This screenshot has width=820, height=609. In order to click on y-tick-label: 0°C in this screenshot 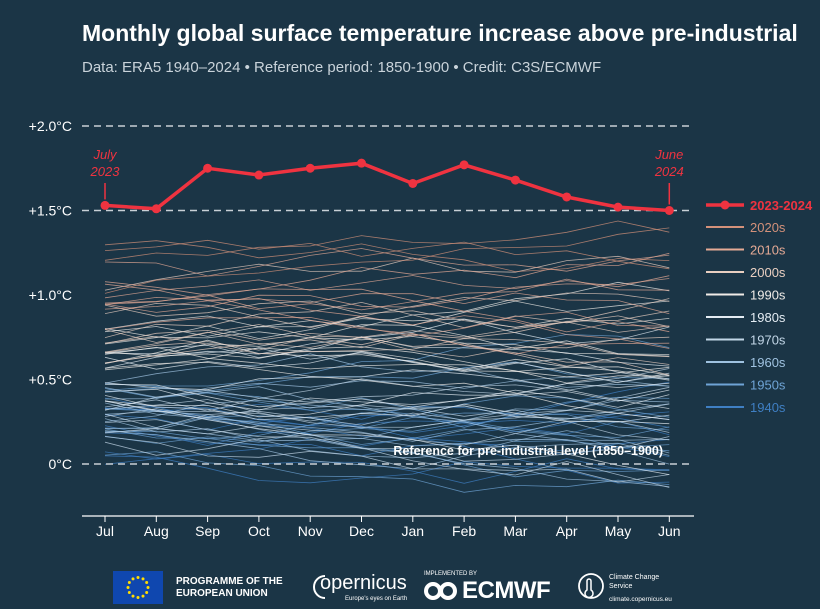, I will do `click(61, 464)`.